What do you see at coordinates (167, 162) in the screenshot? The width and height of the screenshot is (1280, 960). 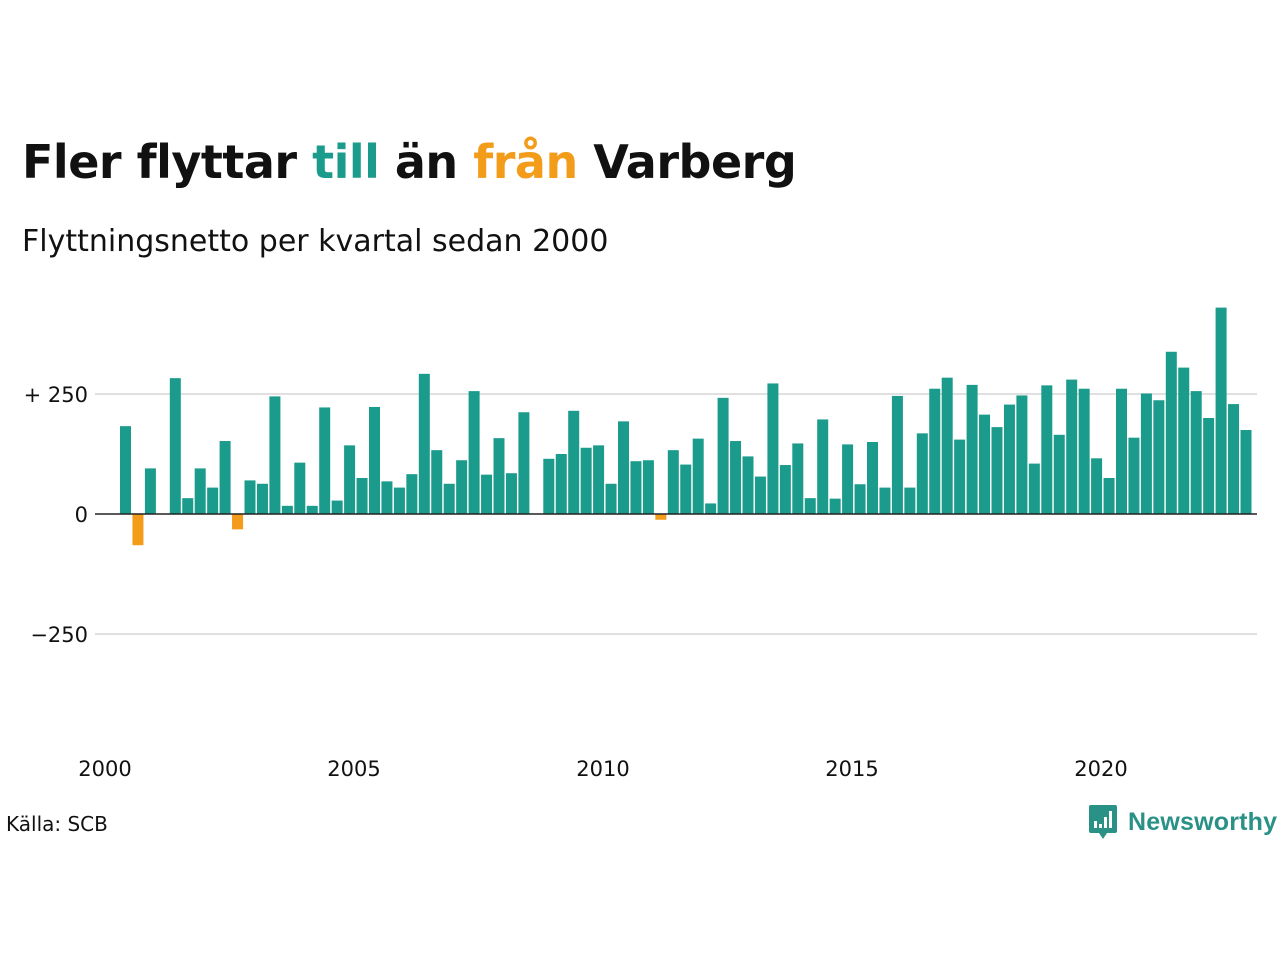 I see `title-part-1: Fler flyttar` at bounding box center [167, 162].